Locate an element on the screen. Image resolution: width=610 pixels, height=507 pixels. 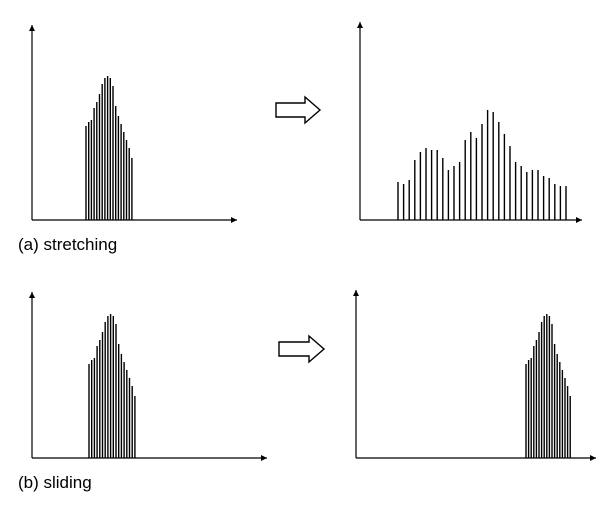
histogram-after-sliding is located at coordinates (474, 375).